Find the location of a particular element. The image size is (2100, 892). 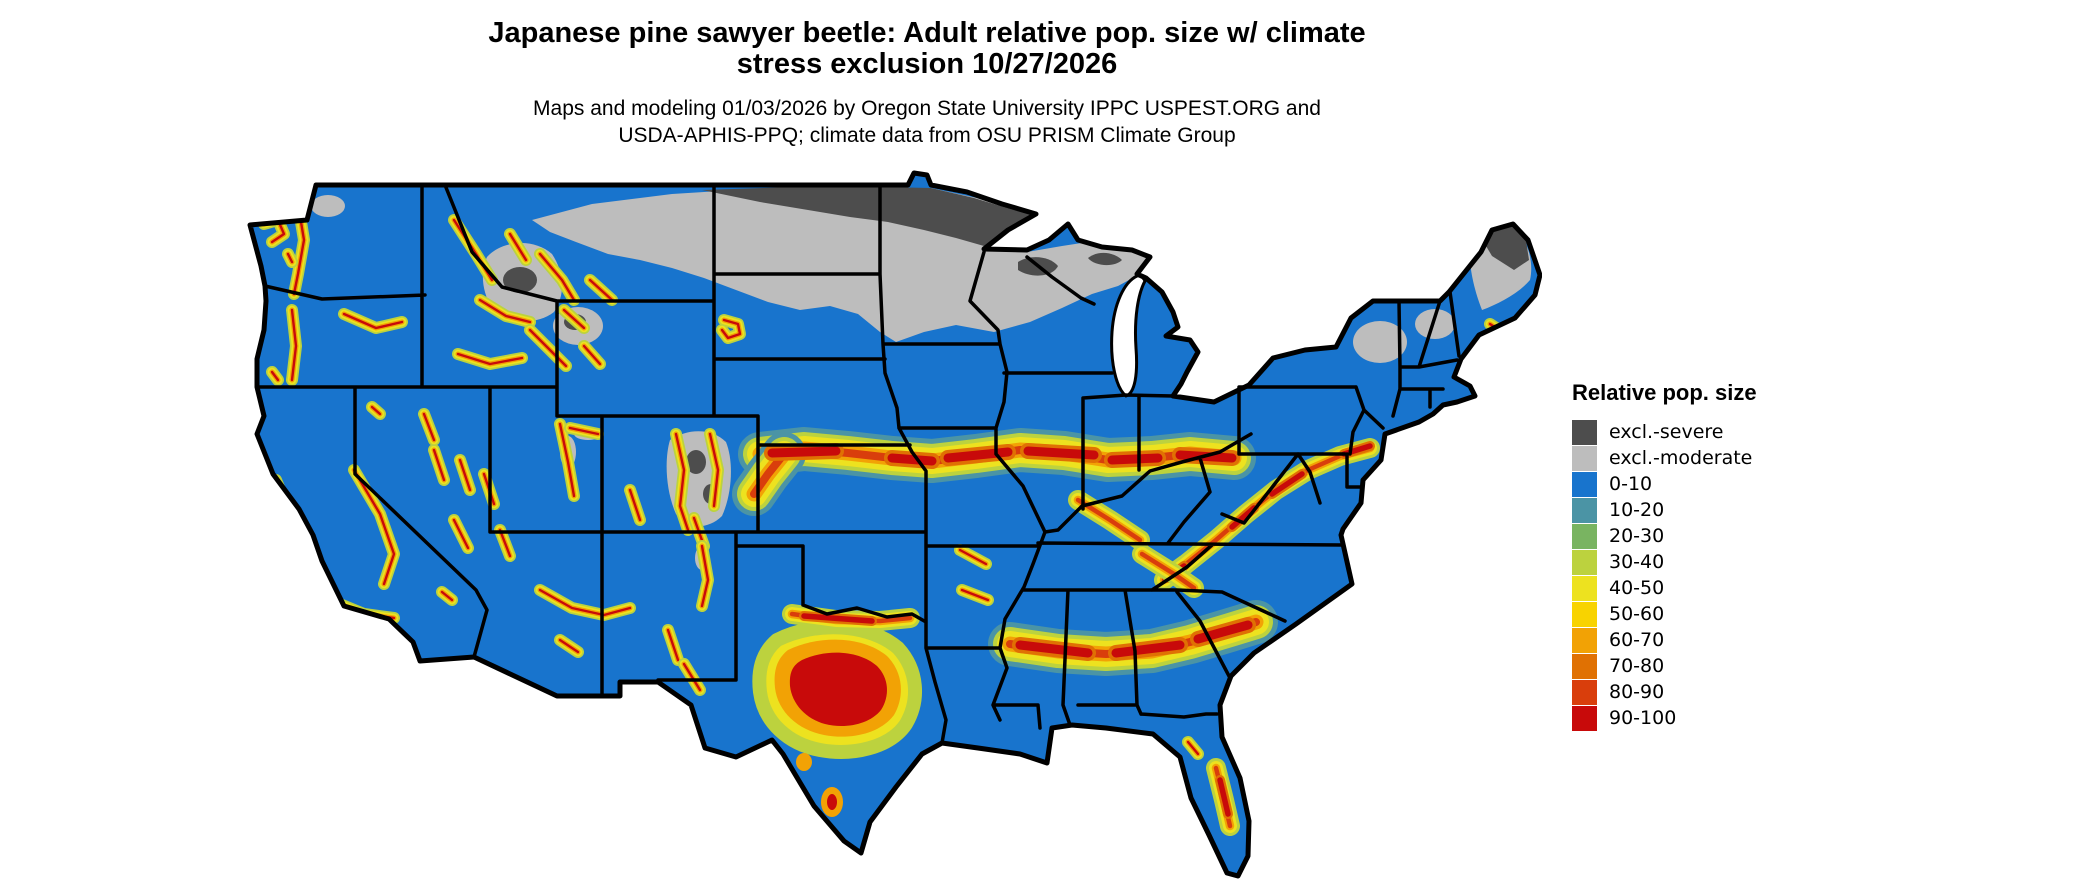

north-cascades-exclusion is located at coordinates (328, 206).